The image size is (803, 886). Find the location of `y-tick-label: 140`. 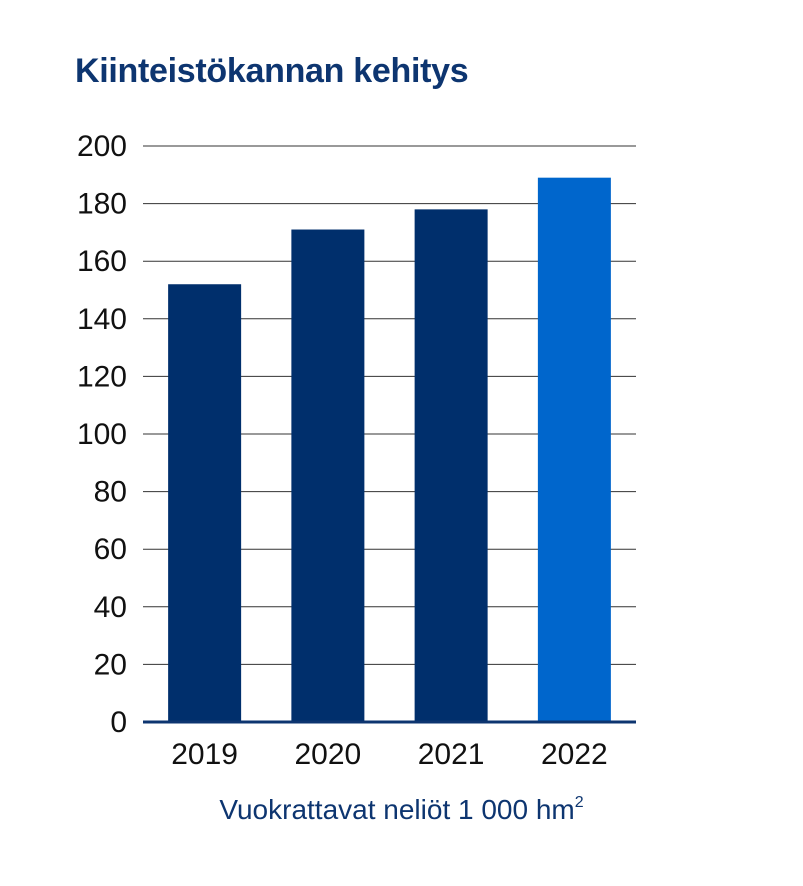

y-tick-label: 140 is located at coordinates (102, 319).